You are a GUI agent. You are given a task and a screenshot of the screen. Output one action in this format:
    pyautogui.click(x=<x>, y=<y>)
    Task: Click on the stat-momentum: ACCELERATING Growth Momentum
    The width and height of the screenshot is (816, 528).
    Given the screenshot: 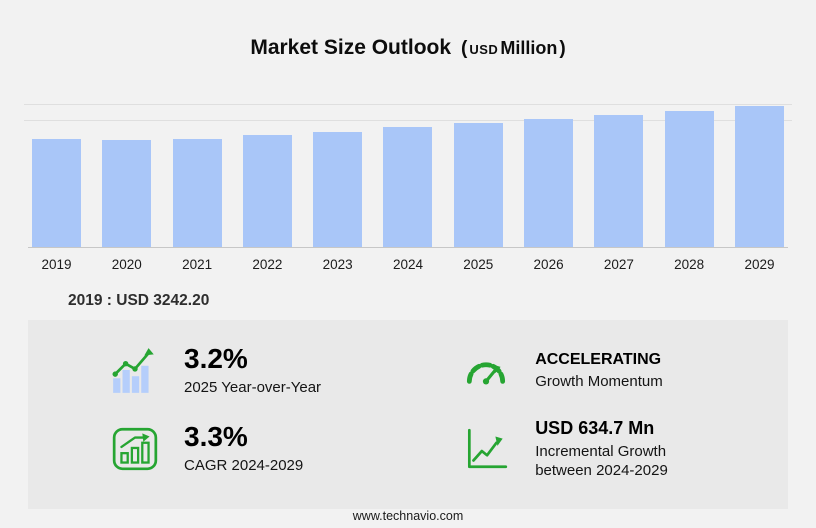 What is the action you would take?
    pyautogui.click(x=624, y=371)
    